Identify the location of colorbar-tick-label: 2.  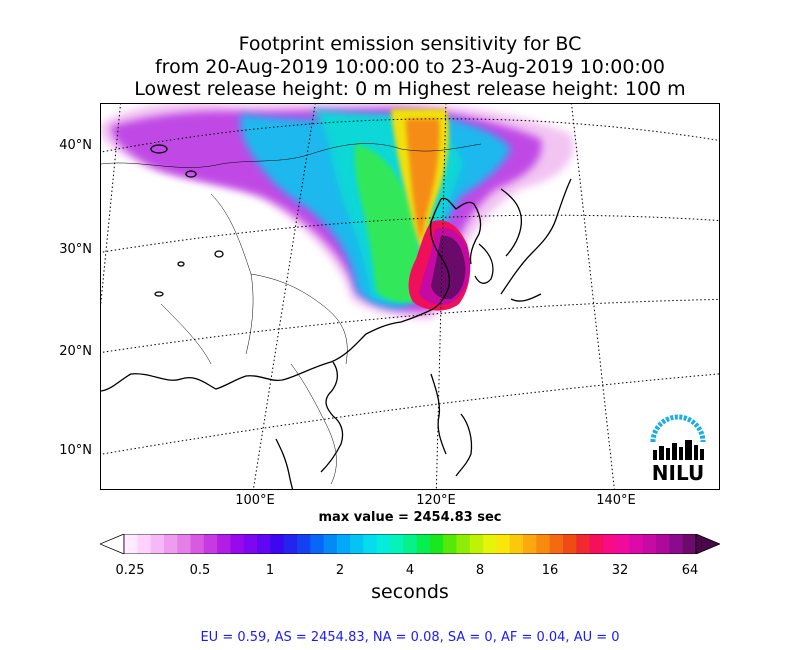
(340, 570).